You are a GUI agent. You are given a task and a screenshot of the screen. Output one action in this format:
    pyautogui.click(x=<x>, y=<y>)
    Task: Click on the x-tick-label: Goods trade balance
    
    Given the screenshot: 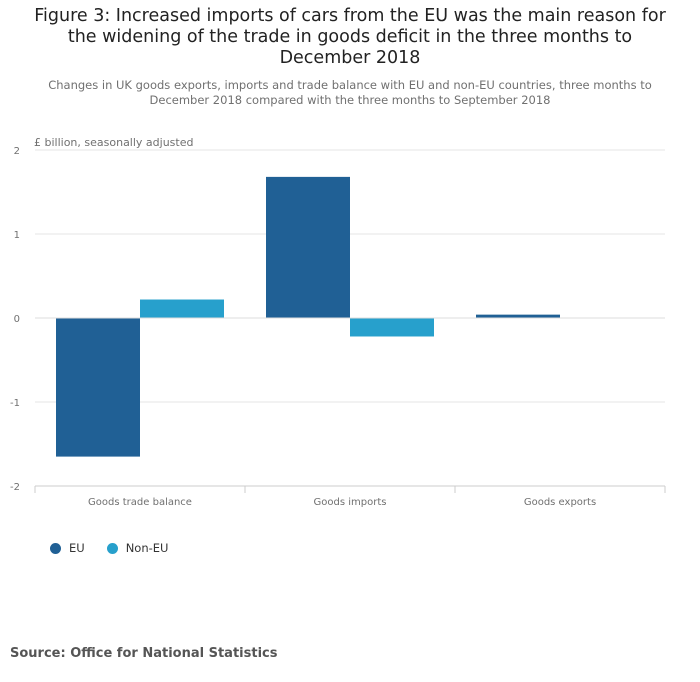 What is the action you would take?
    pyautogui.click(x=140, y=502)
    